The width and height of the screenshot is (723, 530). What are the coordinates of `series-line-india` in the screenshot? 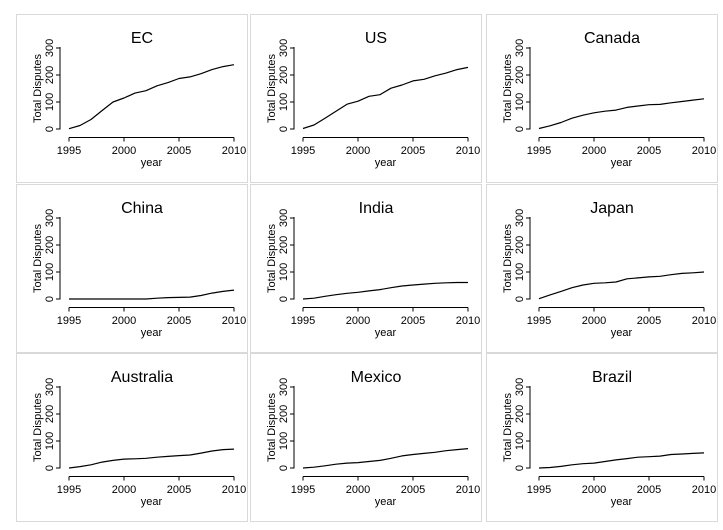 It's located at (385, 290).